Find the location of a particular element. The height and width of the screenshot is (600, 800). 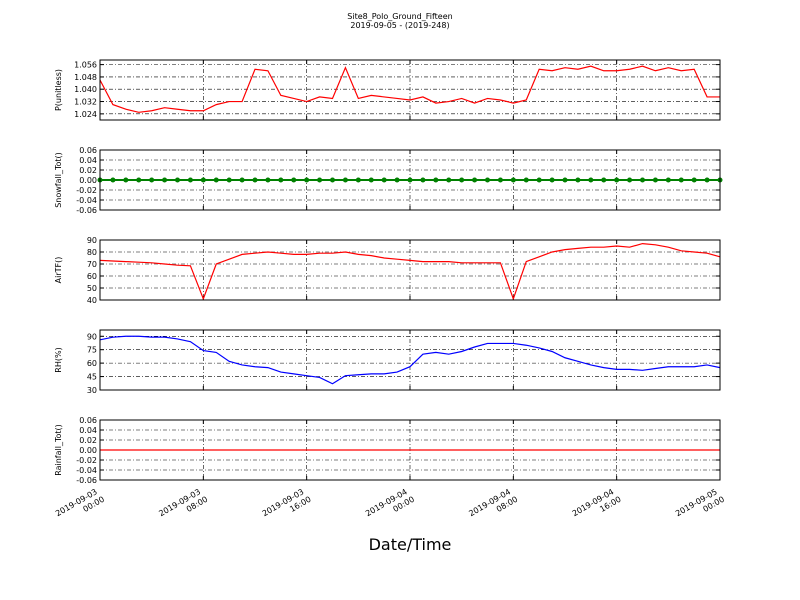

y-tick-label: 1.056 is located at coordinates (85, 65).